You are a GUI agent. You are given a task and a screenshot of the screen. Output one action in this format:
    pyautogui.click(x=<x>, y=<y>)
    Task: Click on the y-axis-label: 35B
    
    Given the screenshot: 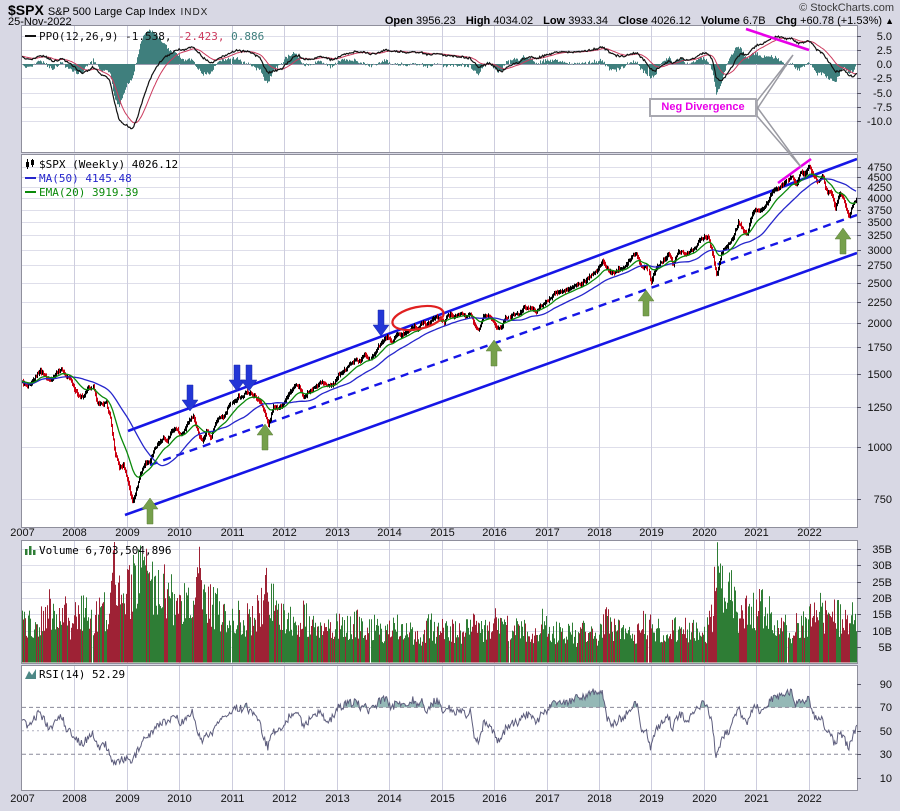 What is the action you would take?
    pyautogui.click(x=882, y=549)
    